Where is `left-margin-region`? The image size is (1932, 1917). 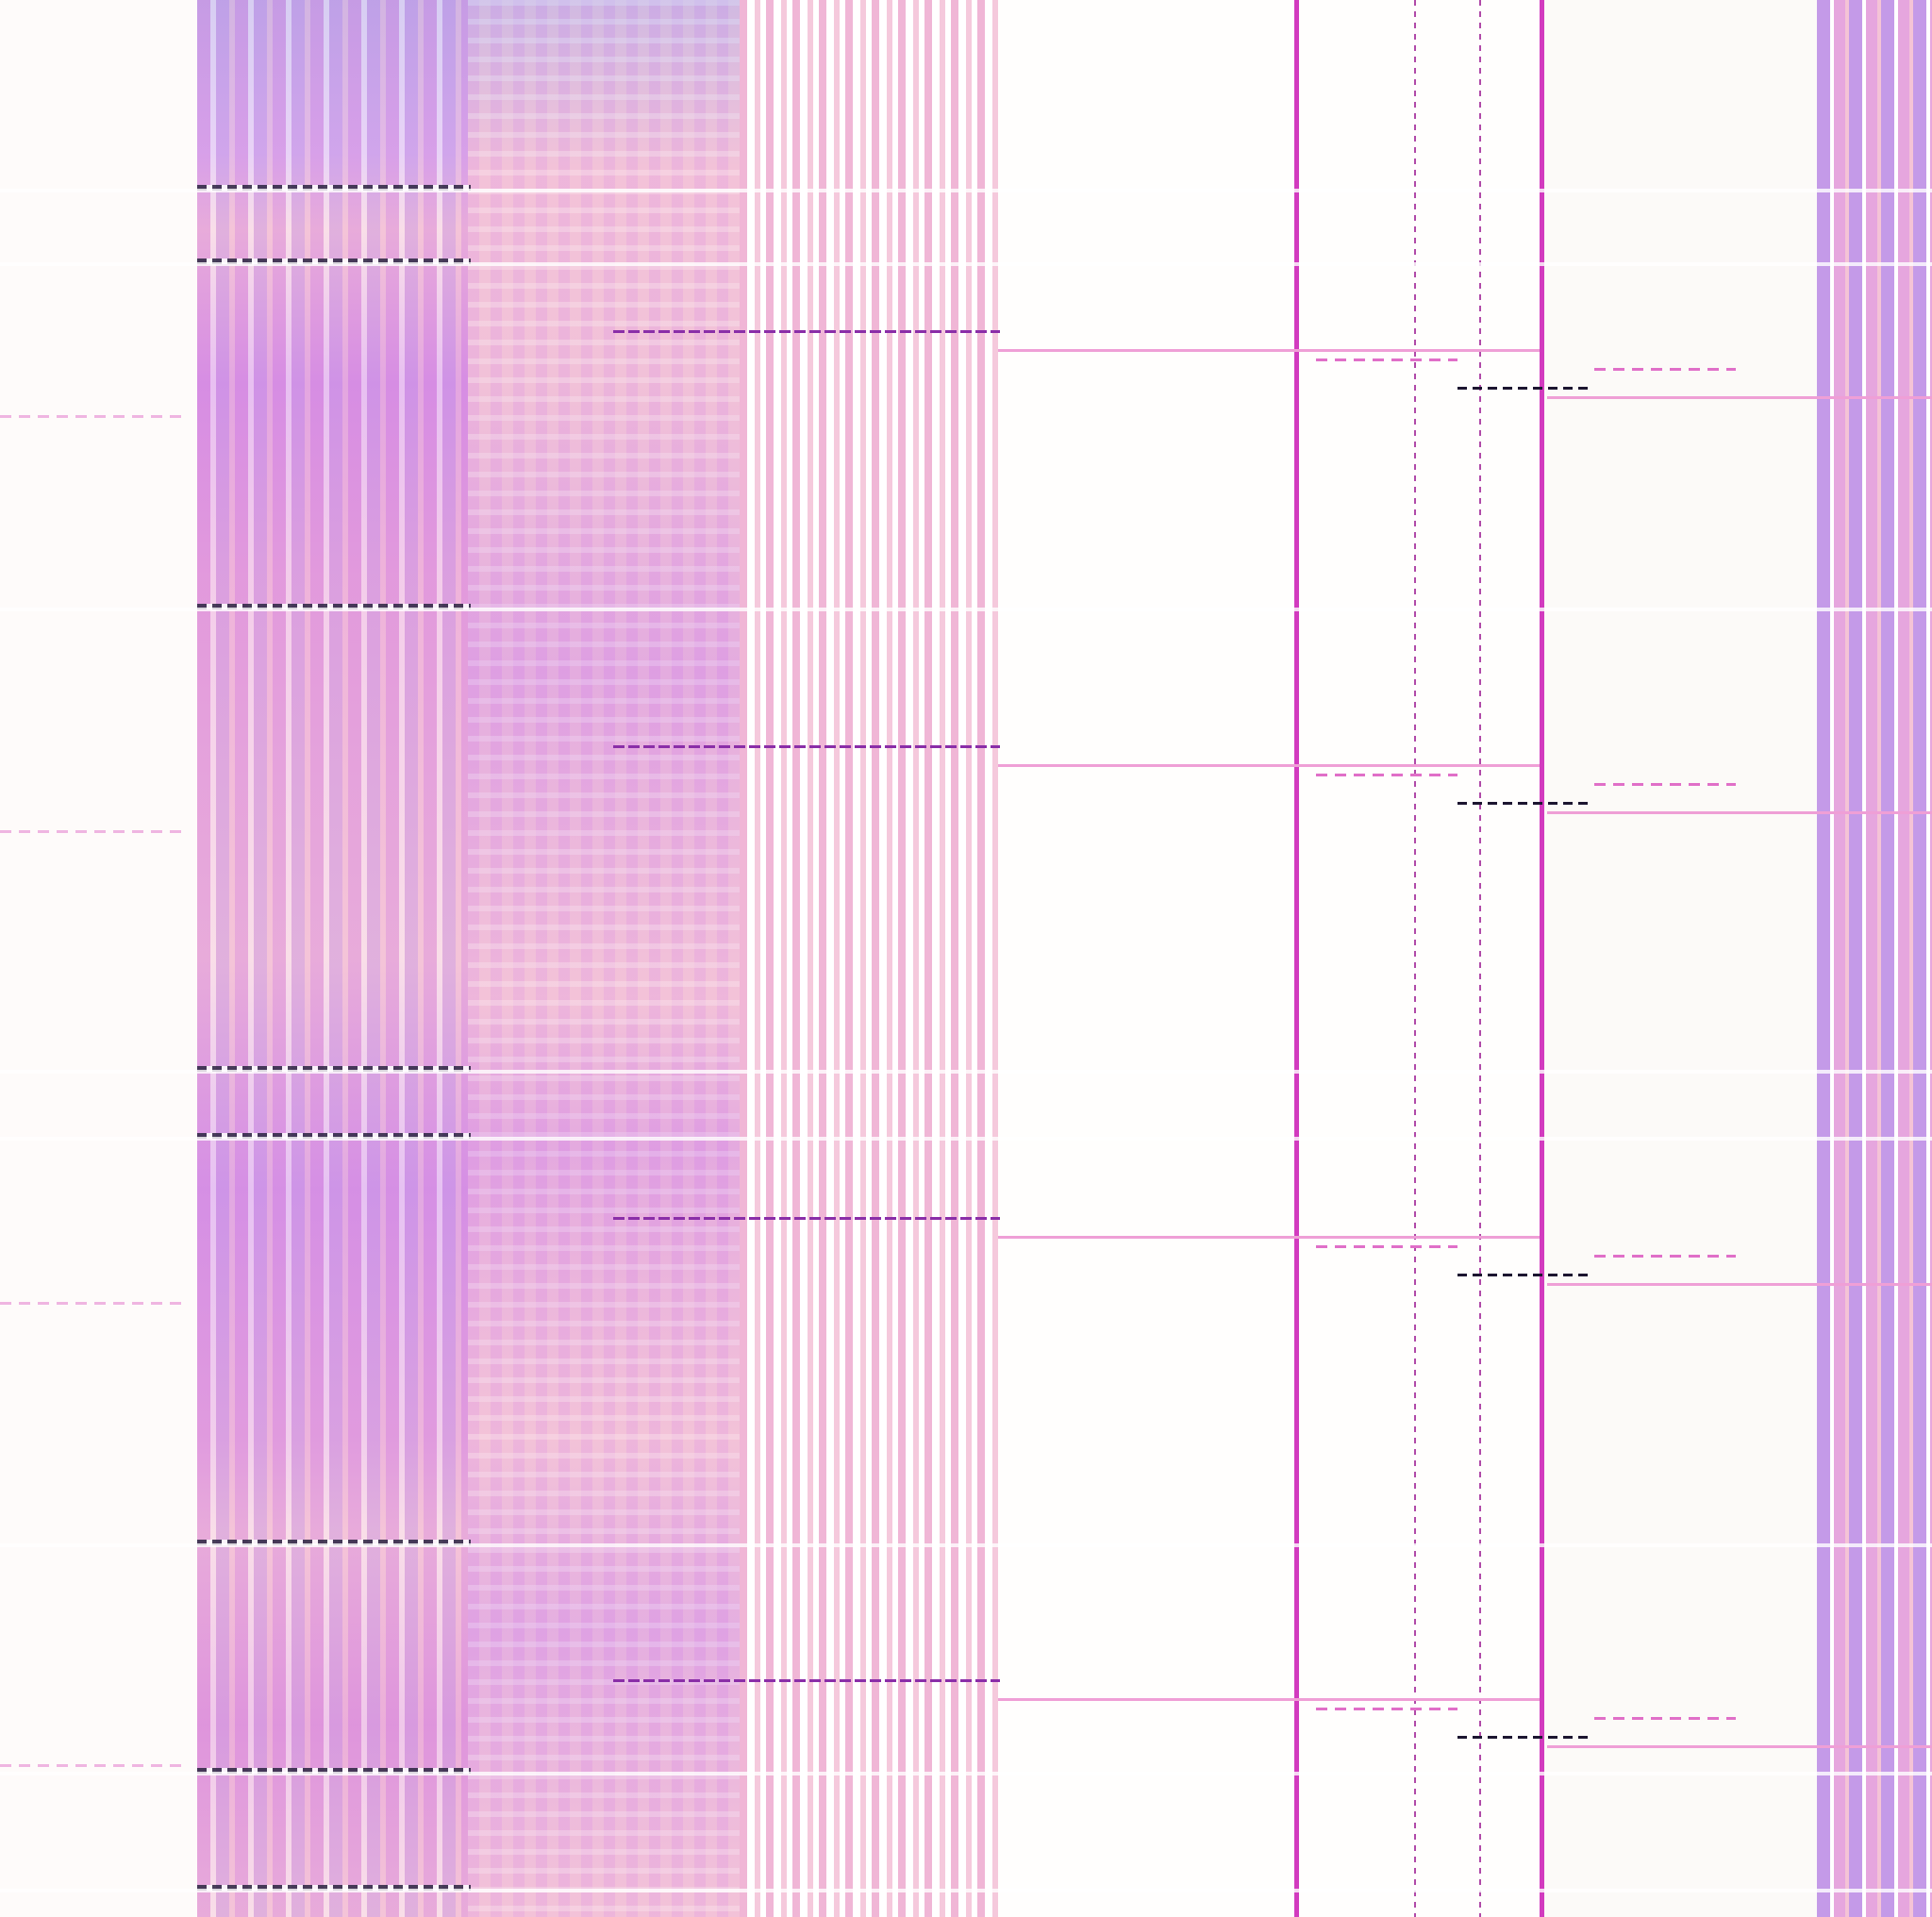
left-margin-region is located at coordinates (98, 958).